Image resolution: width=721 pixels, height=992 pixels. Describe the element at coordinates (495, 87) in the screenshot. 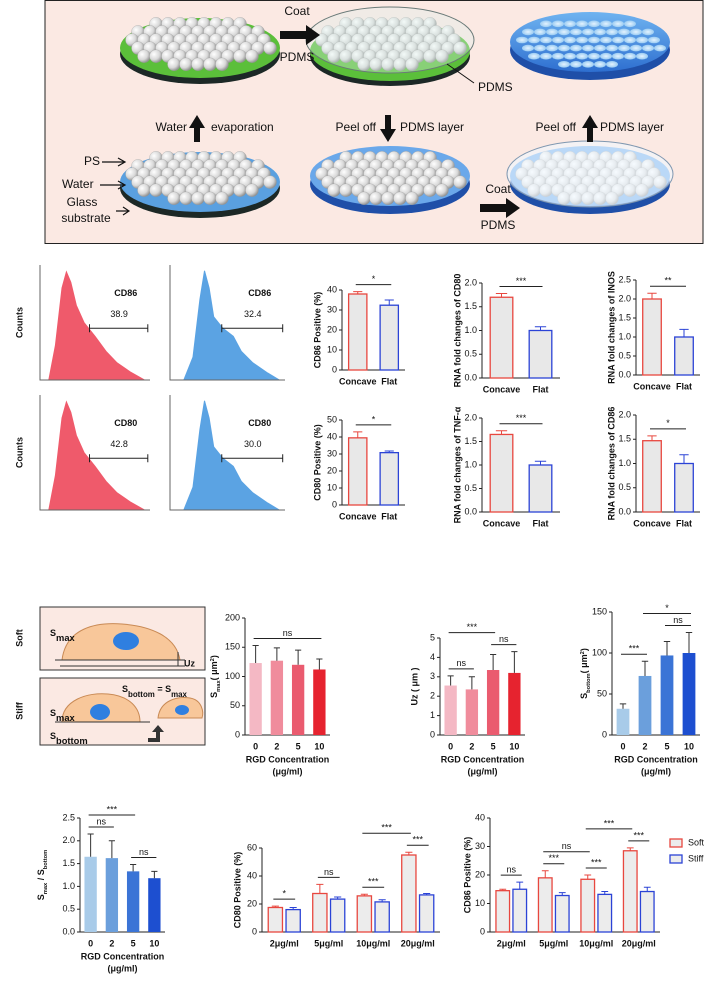

I see `diagram-label: PDMS` at that location.